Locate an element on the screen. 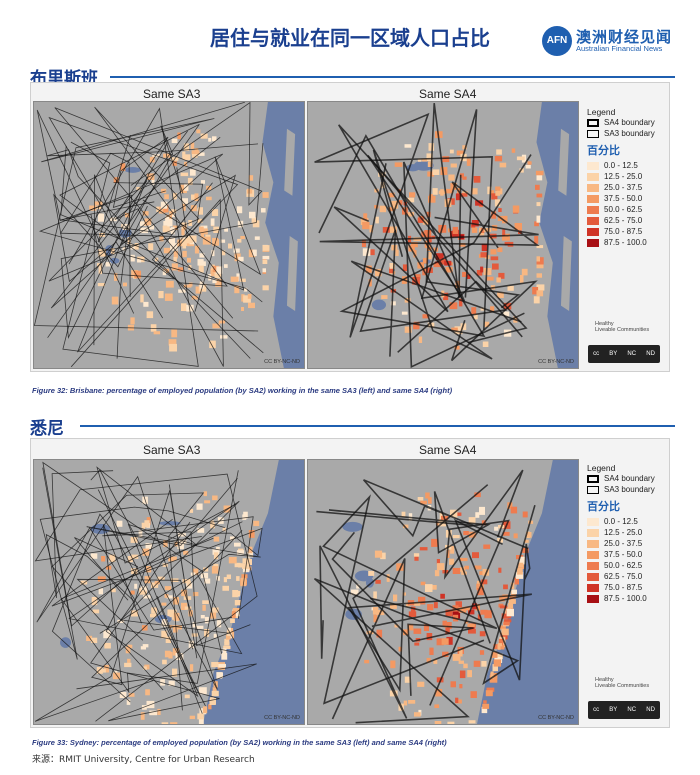  lake is located at coordinates (132, 170).